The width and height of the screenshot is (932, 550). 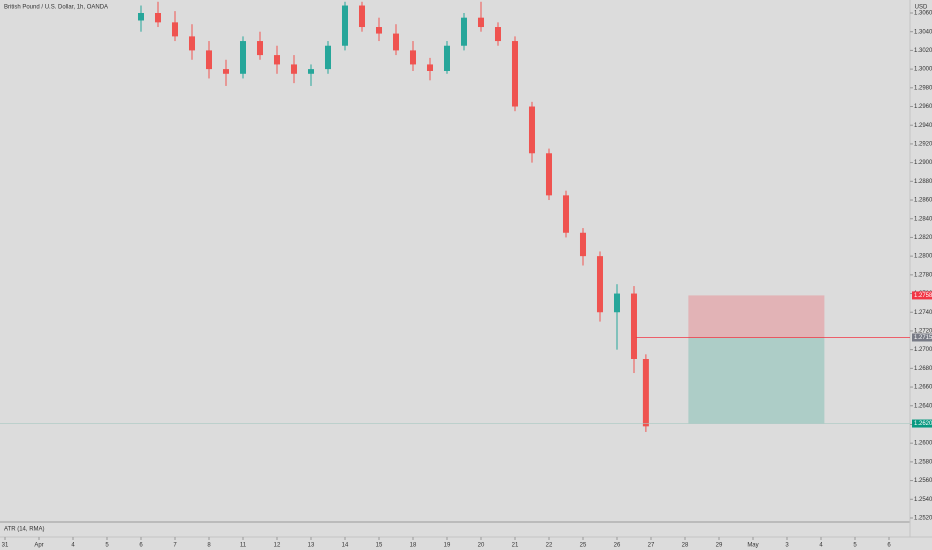 I want to click on y-tick-label: 1.29400, so click(x=923, y=126).